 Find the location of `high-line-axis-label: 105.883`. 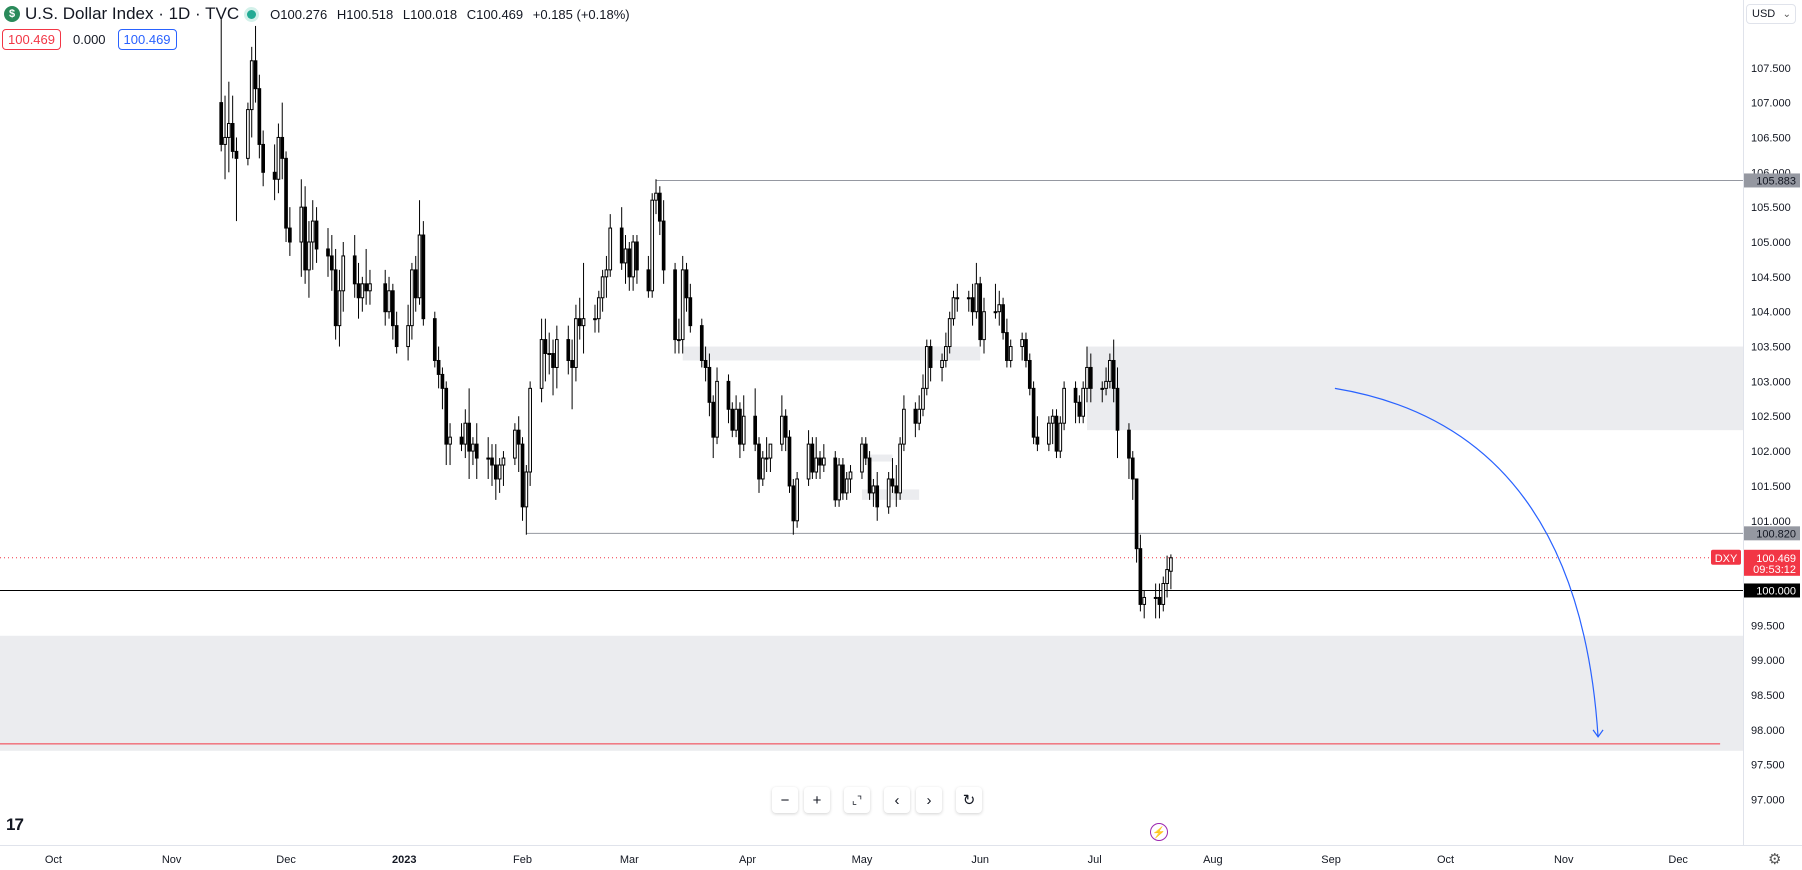

high-line-axis-label: 105.883 is located at coordinates (1776, 181).